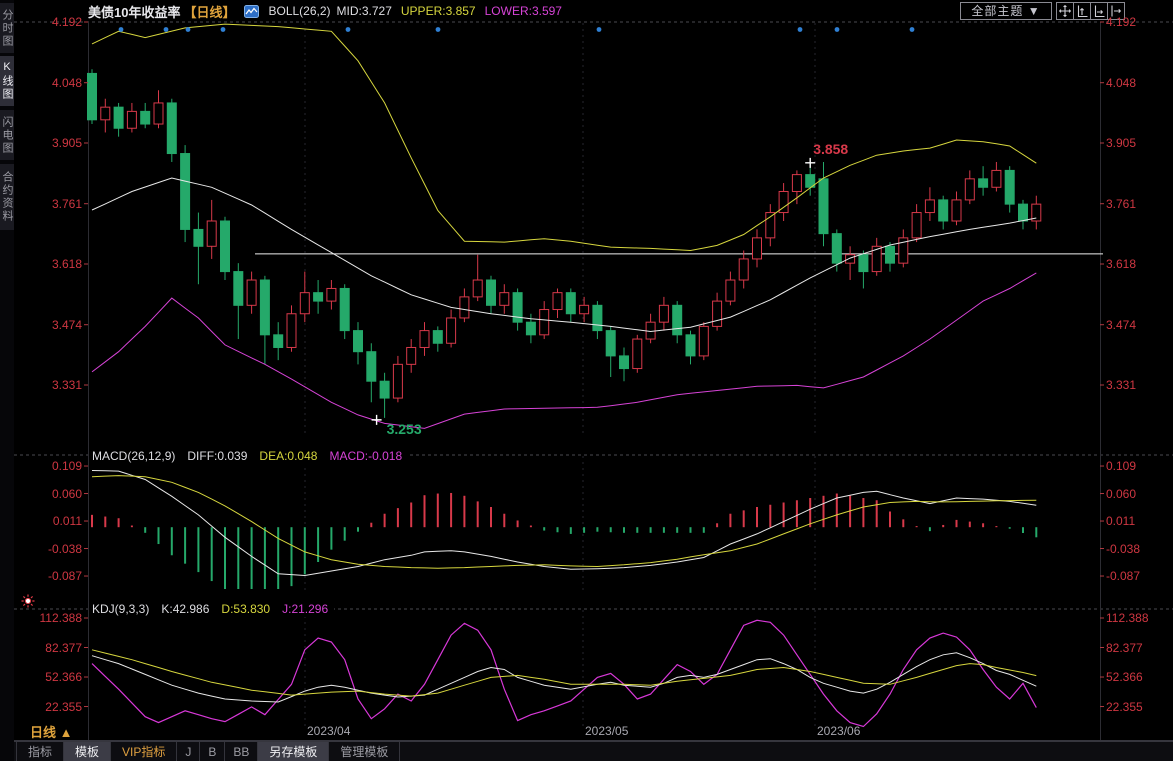 This screenshot has height=761, width=1173. What do you see at coordinates (329, 731) in the screenshot?
I see `x-axis-date: 2023/04` at bounding box center [329, 731].